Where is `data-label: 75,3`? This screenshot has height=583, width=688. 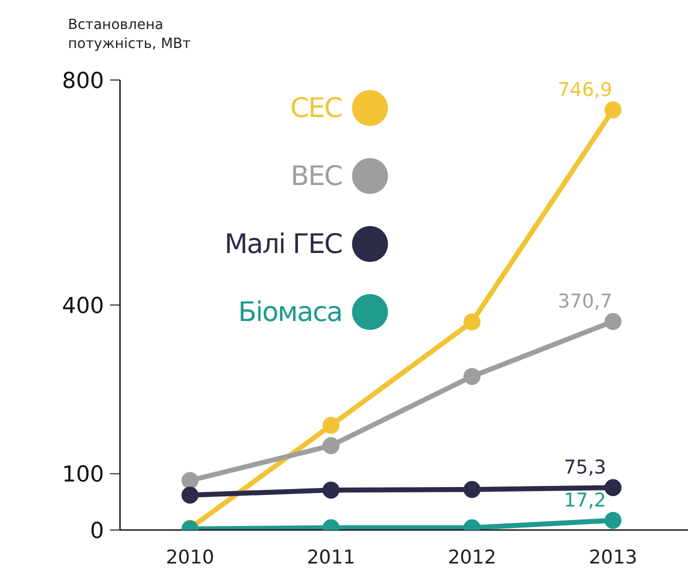 data-label: 75,3 is located at coordinates (585, 467).